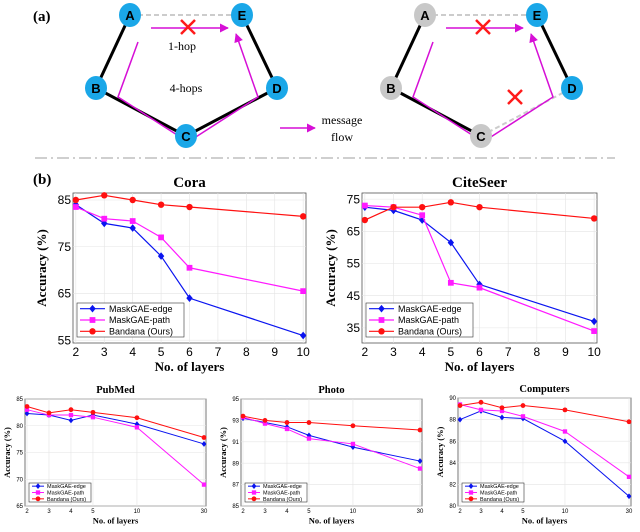 The width and height of the screenshot is (640, 532). Describe the element at coordinates (572, 88) in the screenshot. I see `node-D: D` at that location.